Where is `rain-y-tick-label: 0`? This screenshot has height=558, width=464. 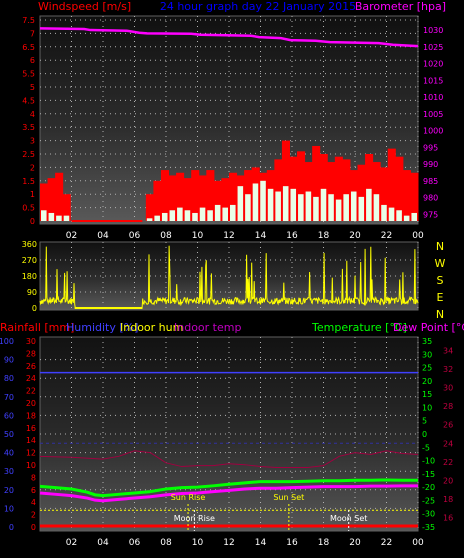 rain-y-tick-label: 0 is located at coordinates (33, 527).